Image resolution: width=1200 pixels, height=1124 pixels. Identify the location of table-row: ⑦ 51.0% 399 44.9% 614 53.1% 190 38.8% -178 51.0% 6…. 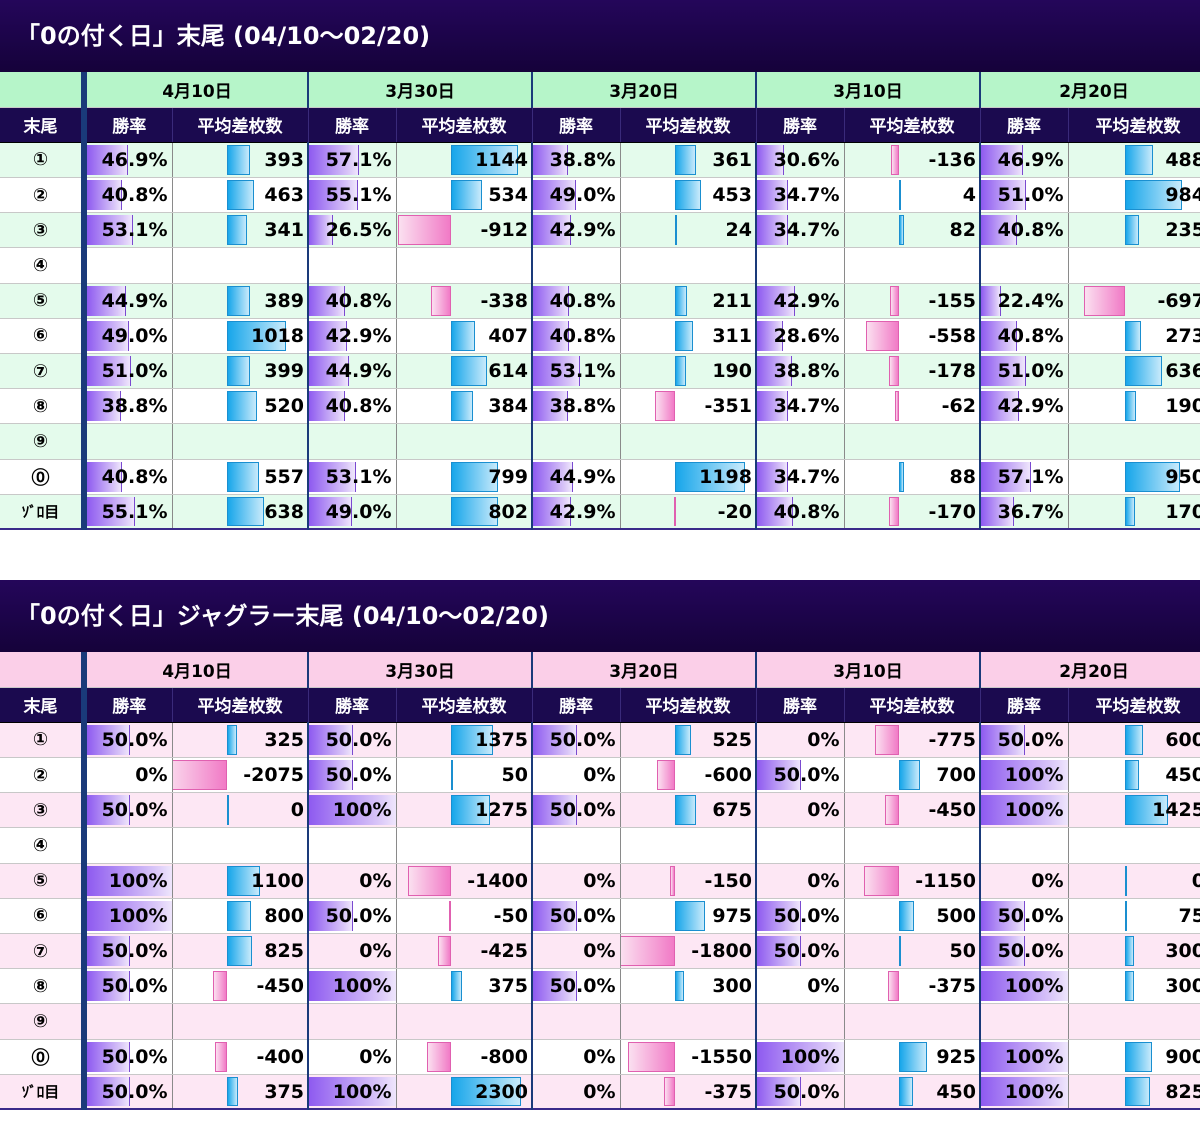
(600, 371).